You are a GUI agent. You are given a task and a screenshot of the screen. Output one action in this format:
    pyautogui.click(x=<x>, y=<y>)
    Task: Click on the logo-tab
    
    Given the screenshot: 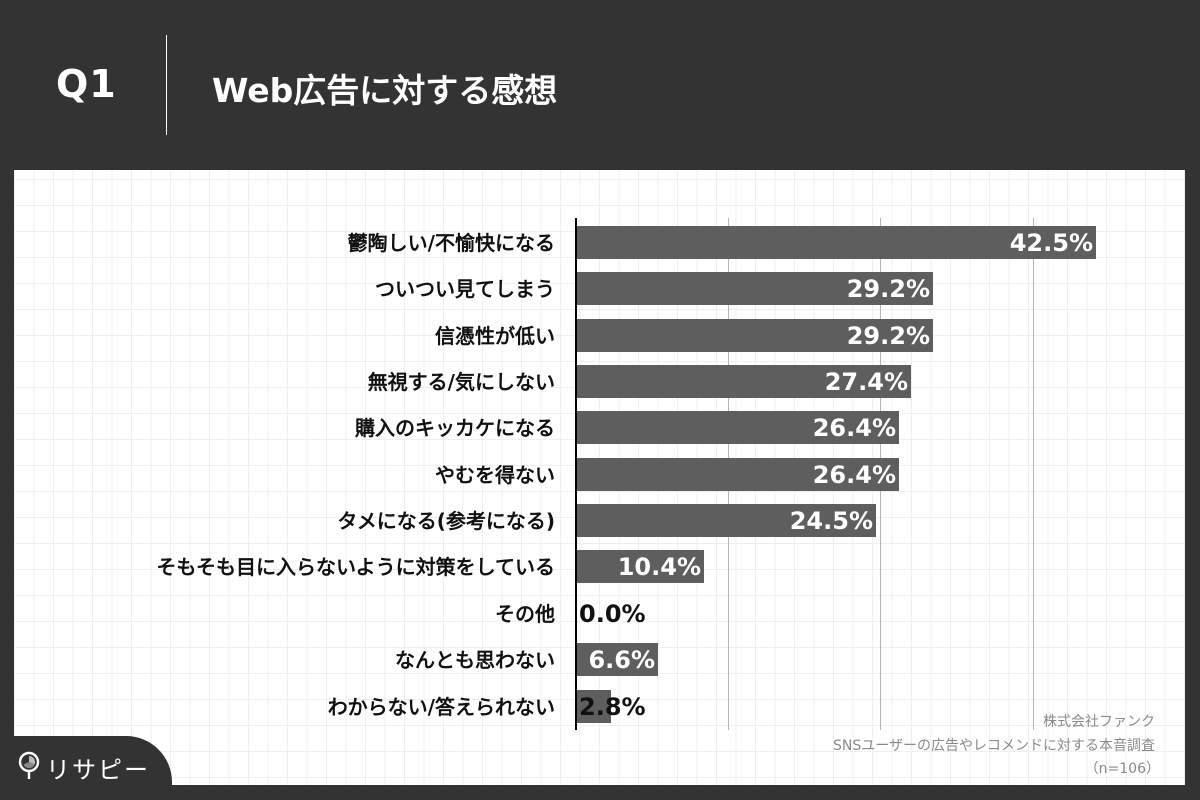 What is the action you would take?
    pyautogui.click(x=86, y=768)
    